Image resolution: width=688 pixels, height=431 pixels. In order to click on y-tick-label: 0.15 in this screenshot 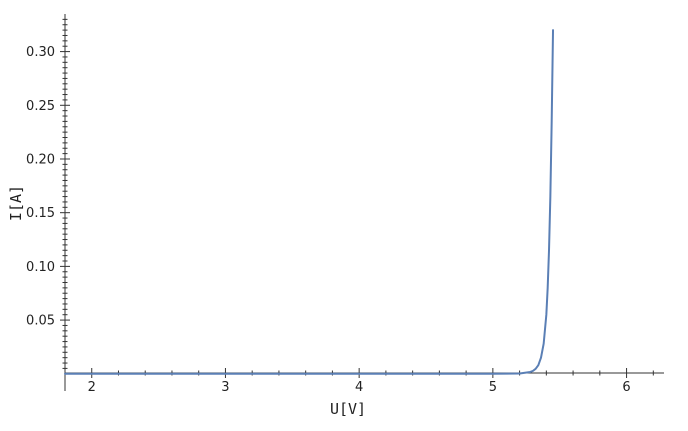, I will do `click(40, 213)`.